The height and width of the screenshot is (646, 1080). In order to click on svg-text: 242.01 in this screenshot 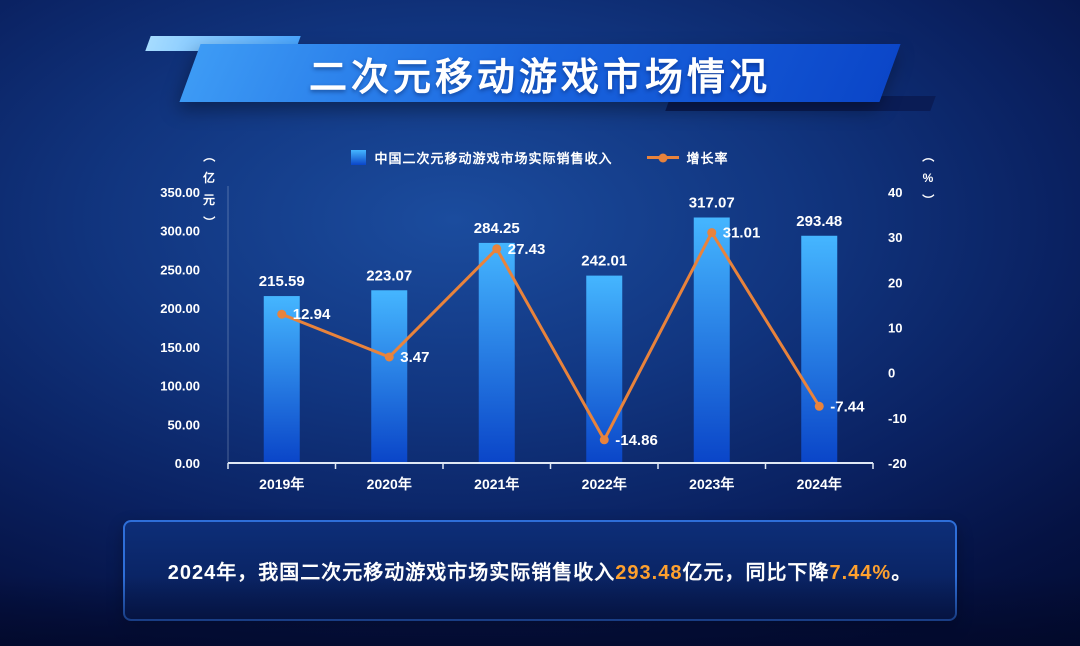, I will do `click(604, 261)`.